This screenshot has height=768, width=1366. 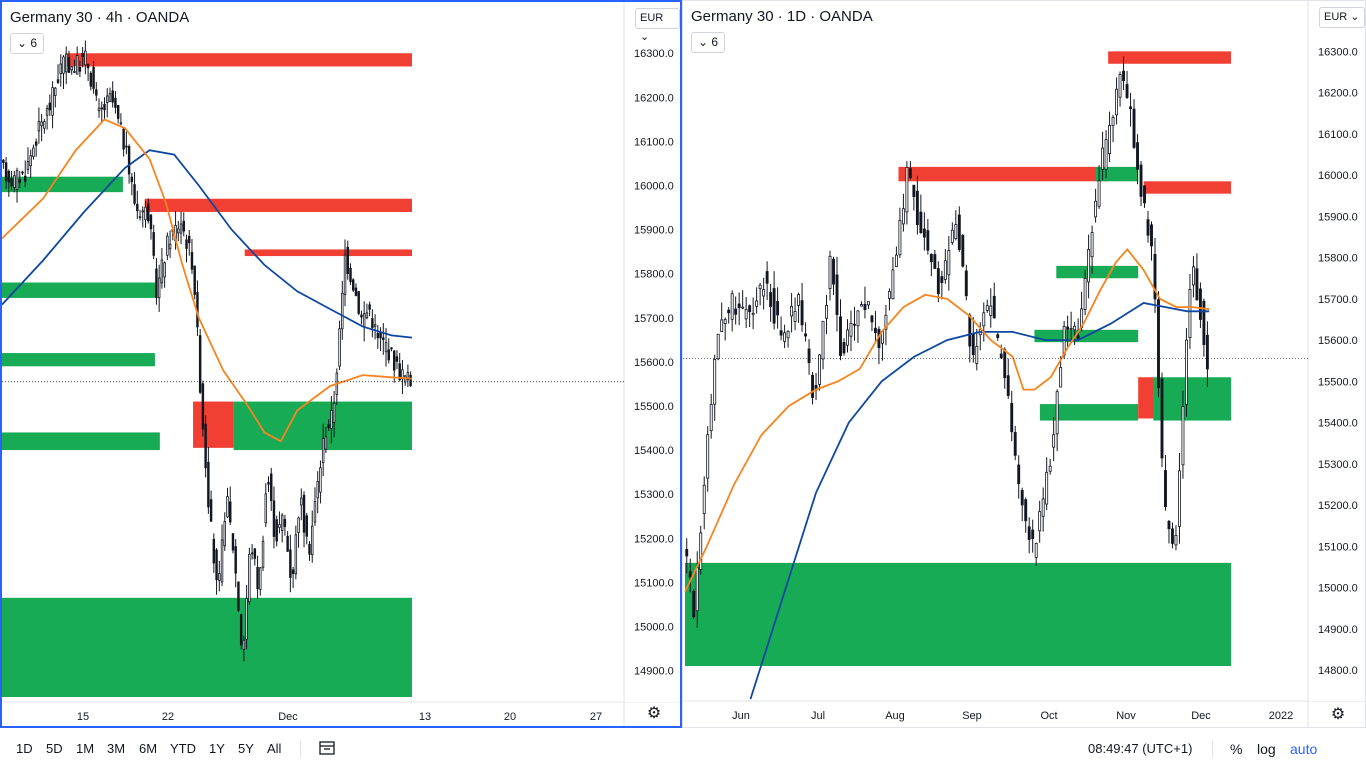 I want to click on range-1y-button: 1Y, so click(x=217, y=748).